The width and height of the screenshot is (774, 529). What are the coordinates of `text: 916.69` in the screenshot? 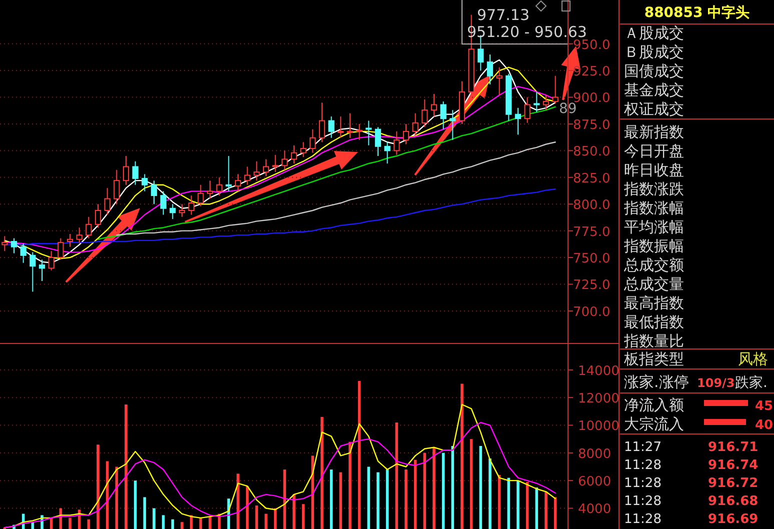 It's located at (733, 519).